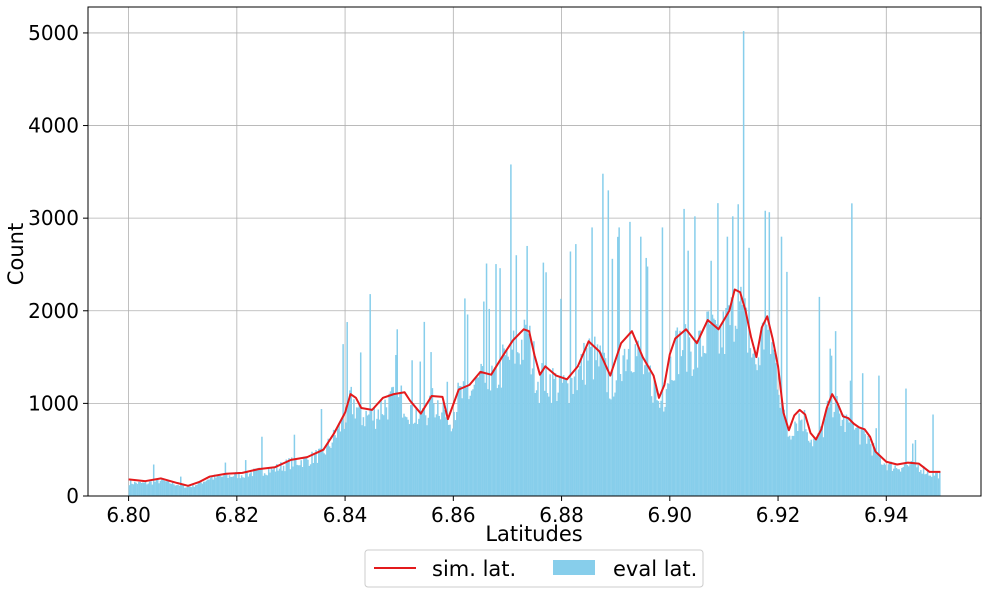 The width and height of the screenshot is (988, 594). What do you see at coordinates (237, 515) in the screenshot?
I see `x-tick-label: 6.82` at bounding box center [237, 515].